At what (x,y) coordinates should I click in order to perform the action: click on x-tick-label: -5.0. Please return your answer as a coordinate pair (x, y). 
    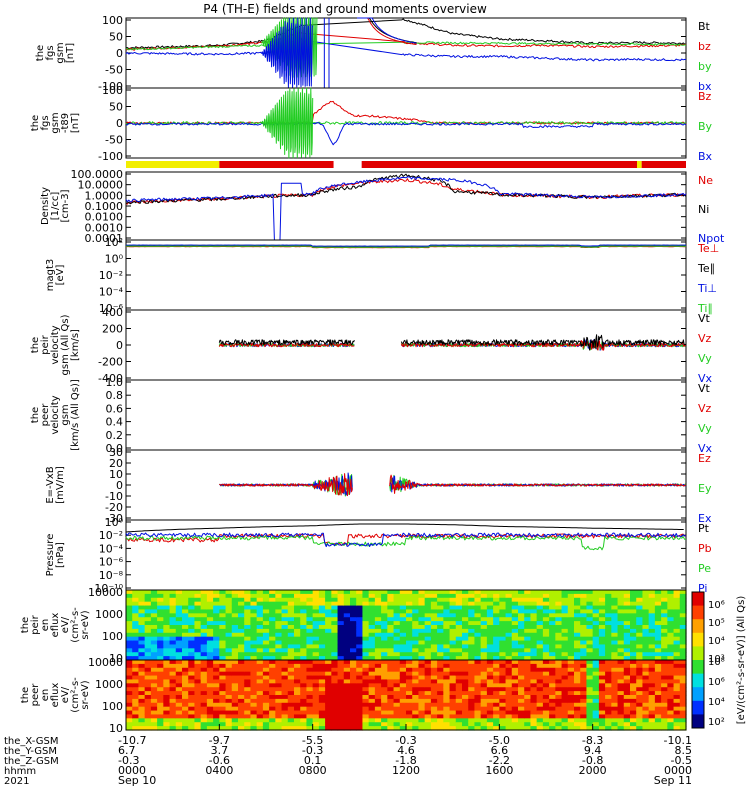
    Looking at the image, I should click on (499, 740).